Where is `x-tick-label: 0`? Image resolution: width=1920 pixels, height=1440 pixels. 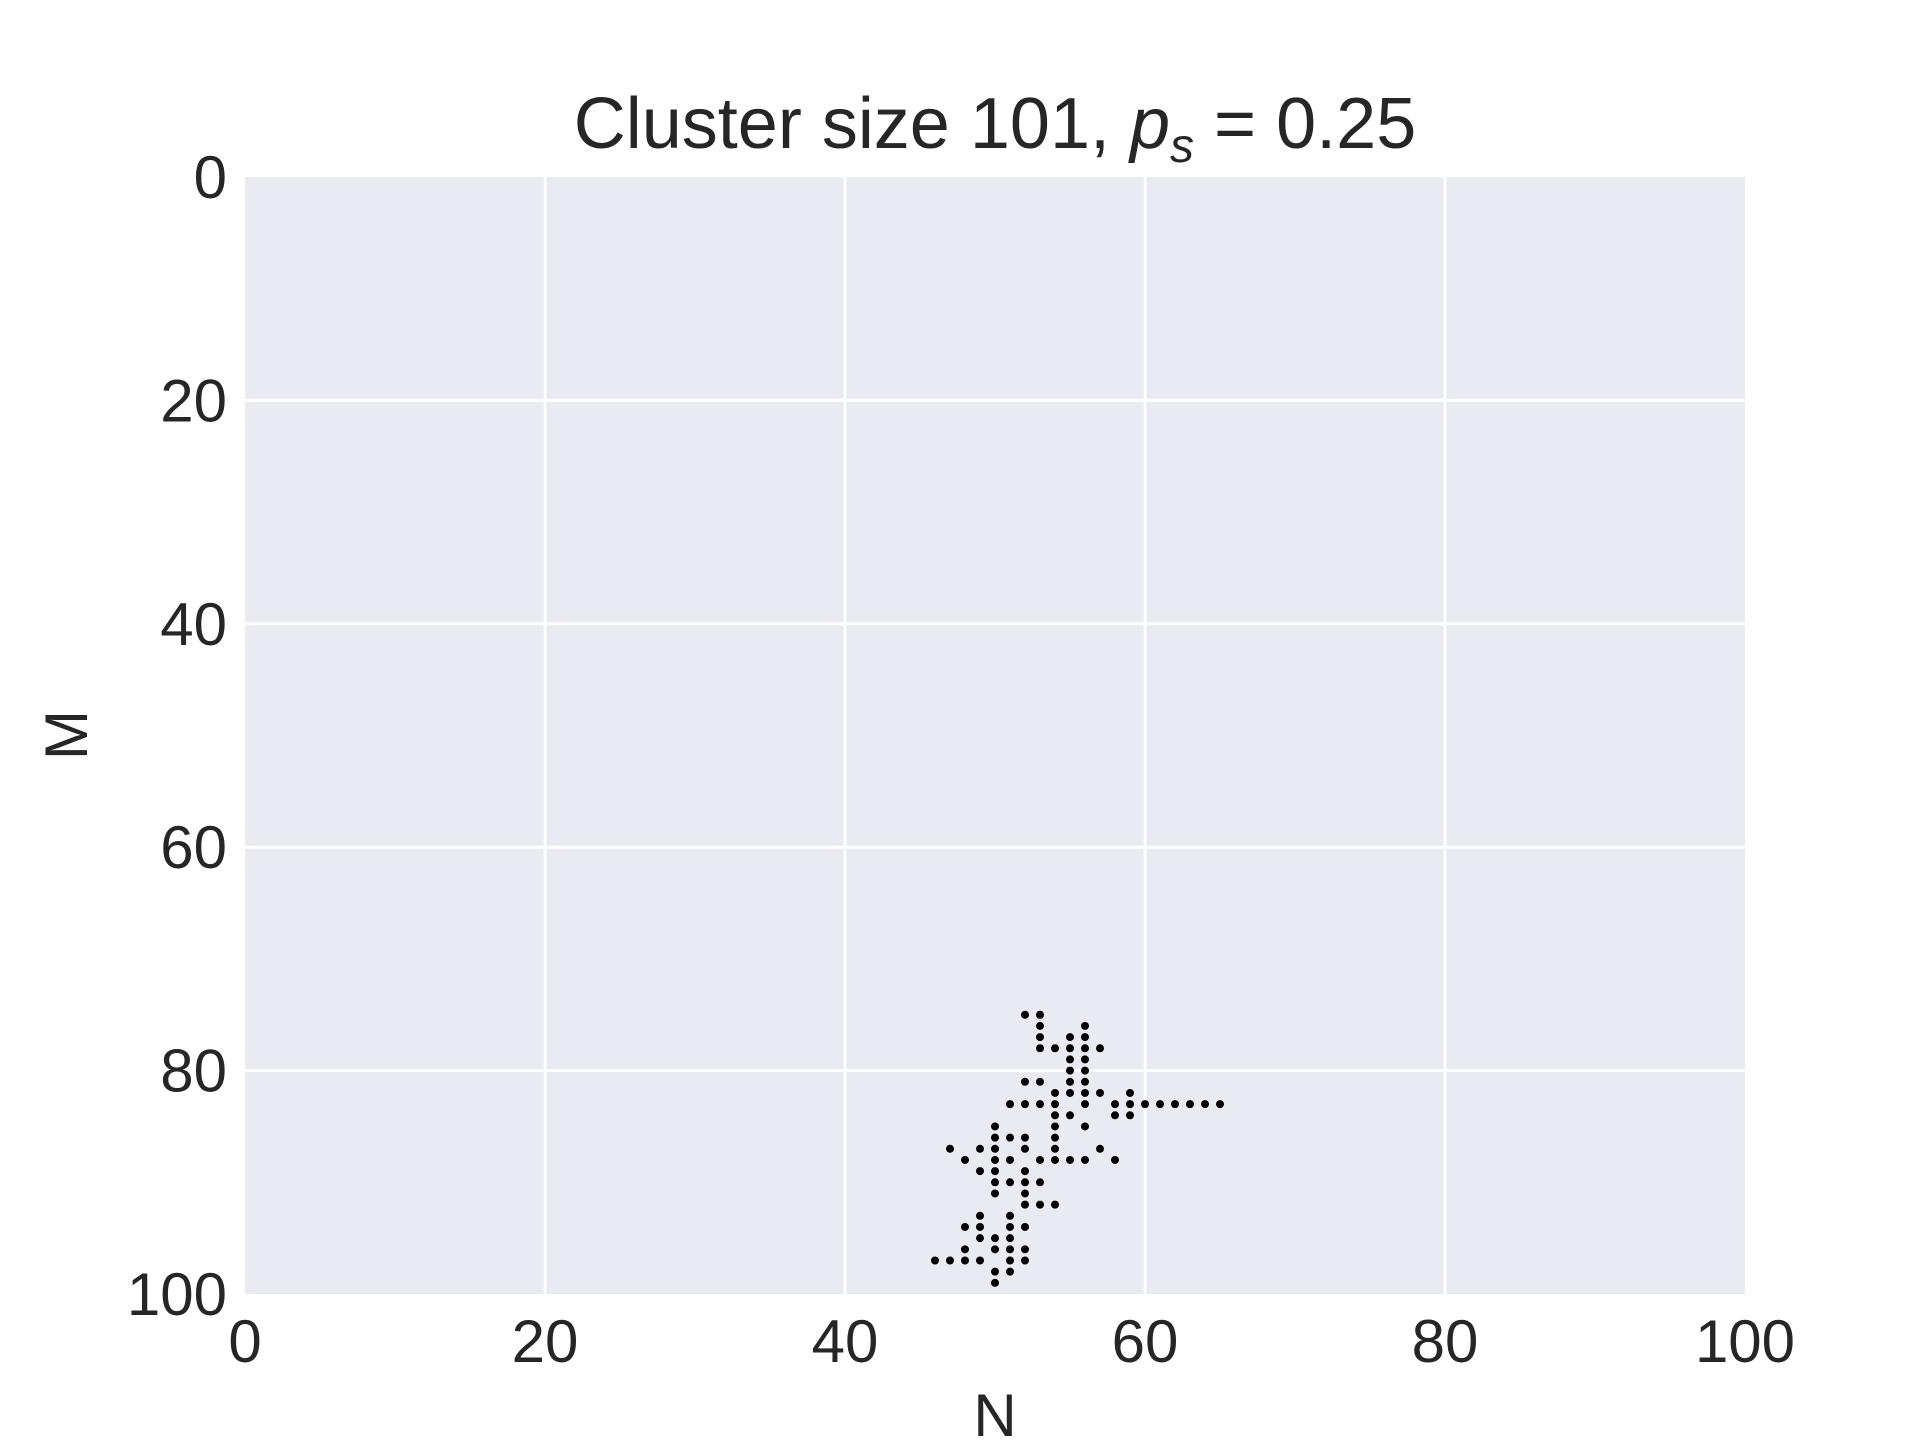 x-tick-label: 0 is located at coordinates (244, 1341).